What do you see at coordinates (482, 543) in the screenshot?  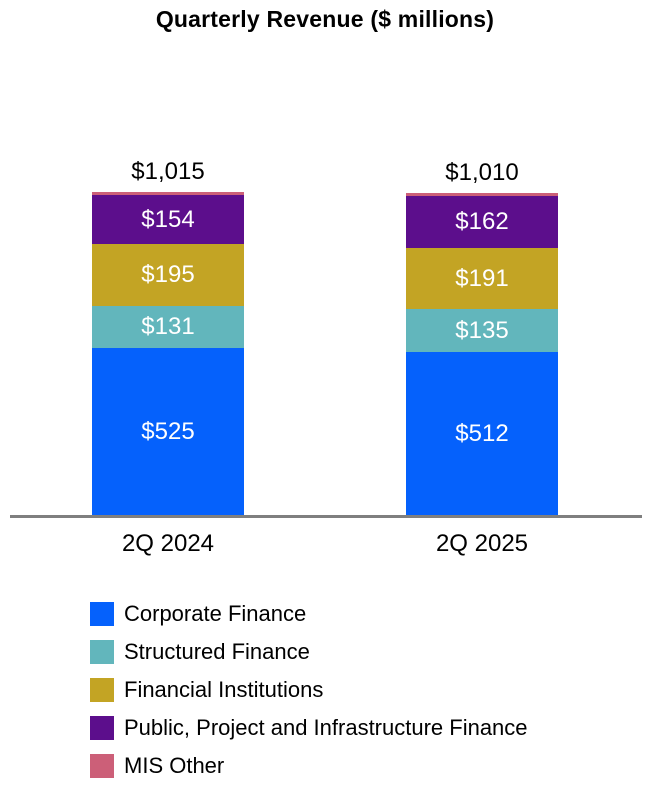 I see `x-axis-label-2q2025: 2Q 2025` at bounding box center [482, 543].